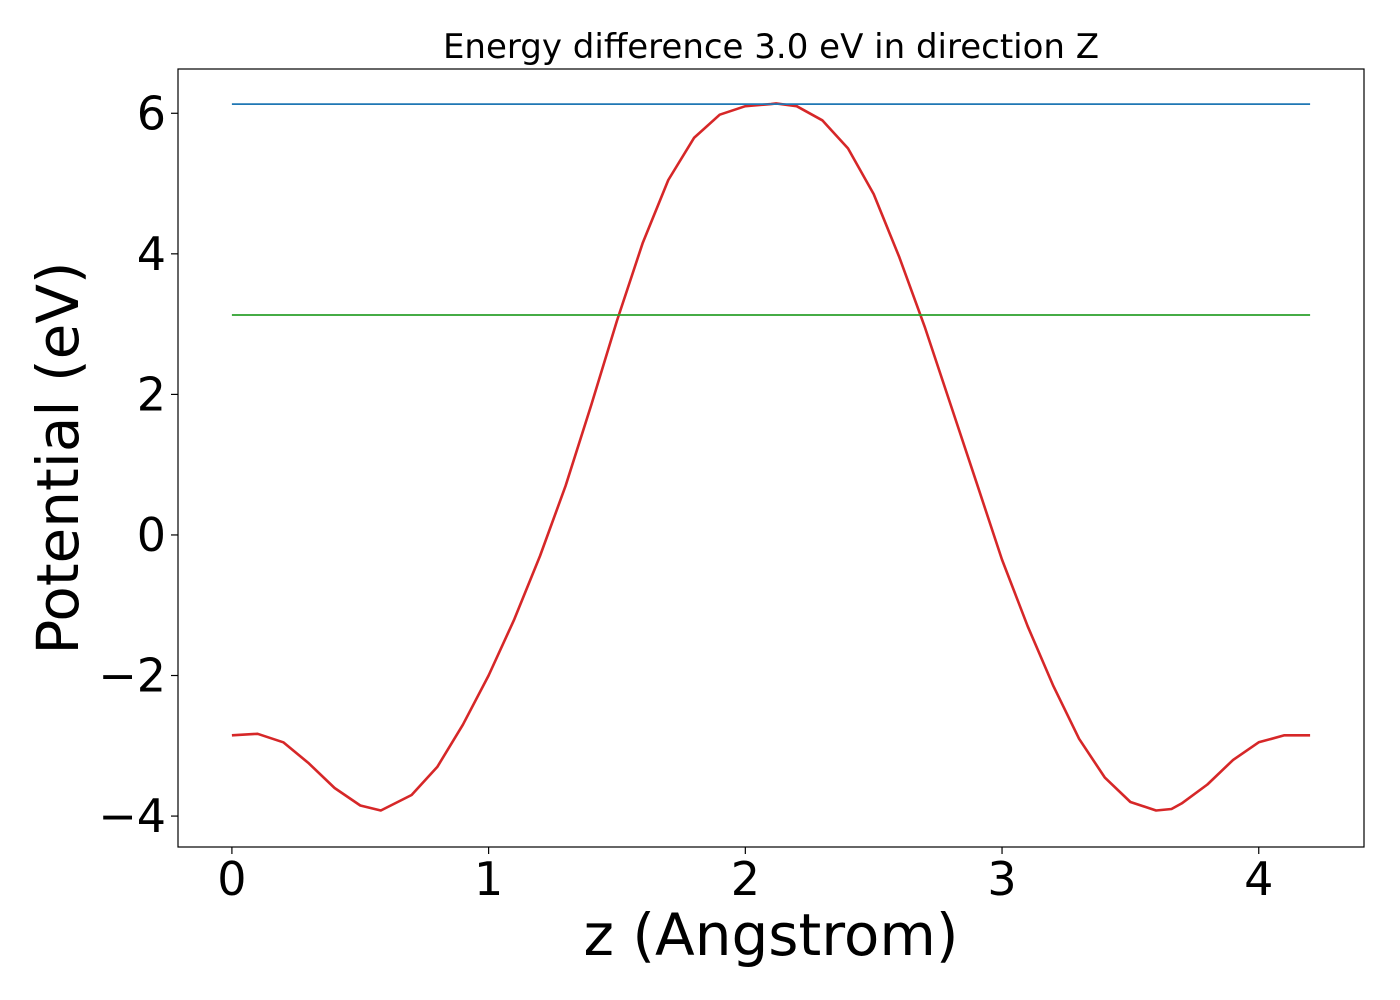 This screenshot has height=1000, width=1400. I want to click on x-tick-label: 1, so click(488, 879).